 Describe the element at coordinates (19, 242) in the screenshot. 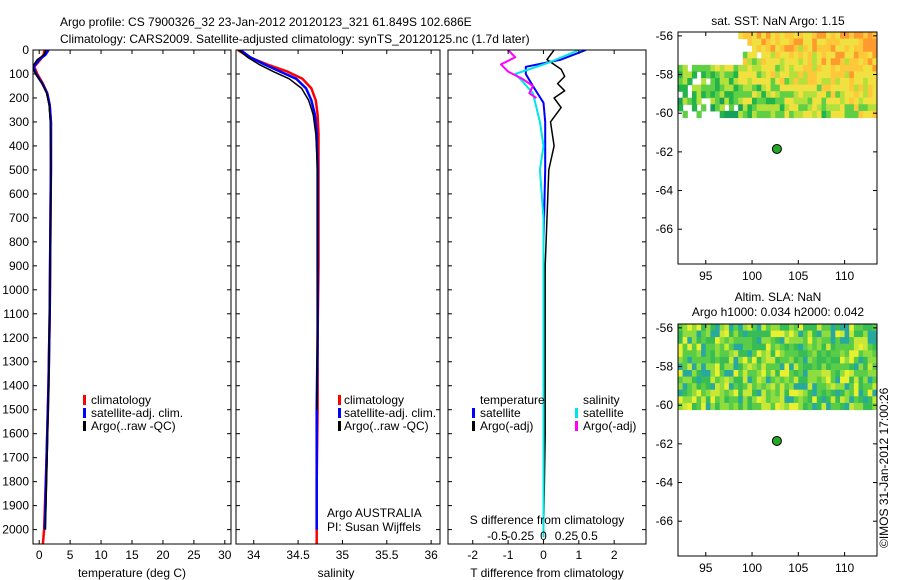

I see `y-tick-label: 800` at that location.